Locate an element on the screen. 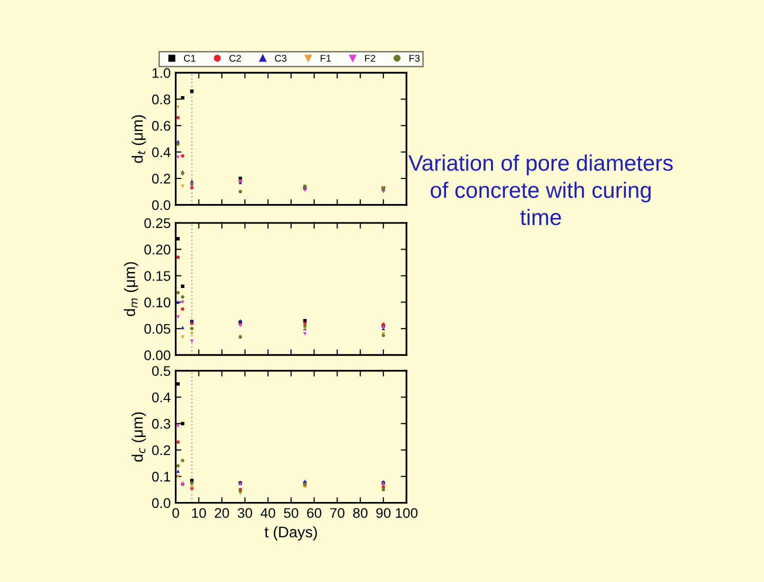 This screenshot has height=582, width=764. y-tick-label: 0.00 is located at coordinates (157, 355).